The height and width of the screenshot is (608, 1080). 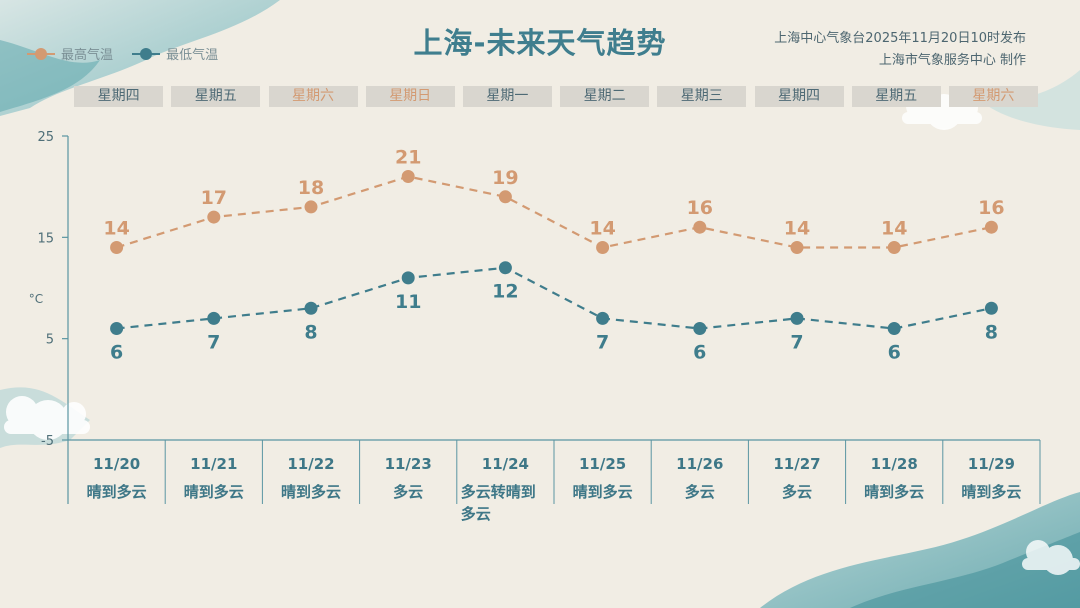 What do you see at coordinates (408, 464) in the screenshot?
I see `date-label: 11/23` at bounding box center [408, 464].